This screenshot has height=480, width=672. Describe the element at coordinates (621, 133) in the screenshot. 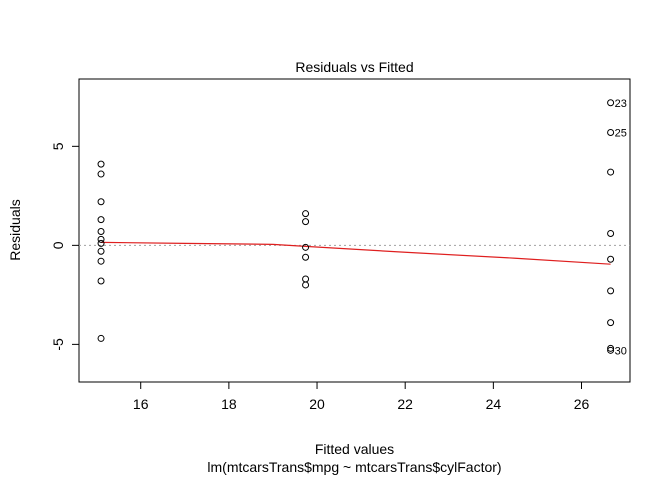

I see `point-label: 25` at that location.